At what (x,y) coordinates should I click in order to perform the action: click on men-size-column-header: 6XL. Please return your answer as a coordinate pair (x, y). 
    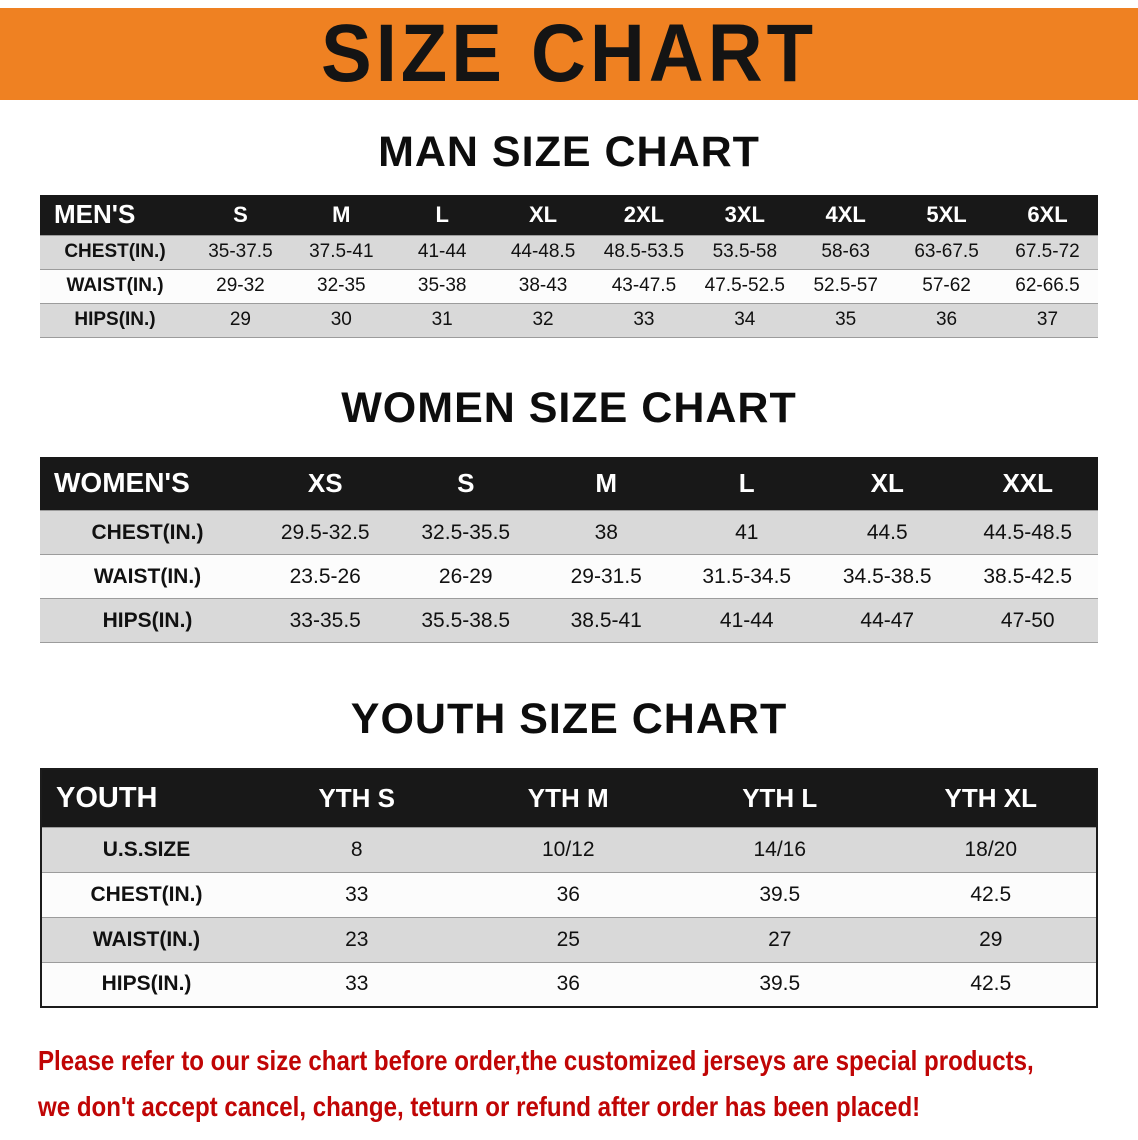
    Looking at the image, I should click on (1047, 215).